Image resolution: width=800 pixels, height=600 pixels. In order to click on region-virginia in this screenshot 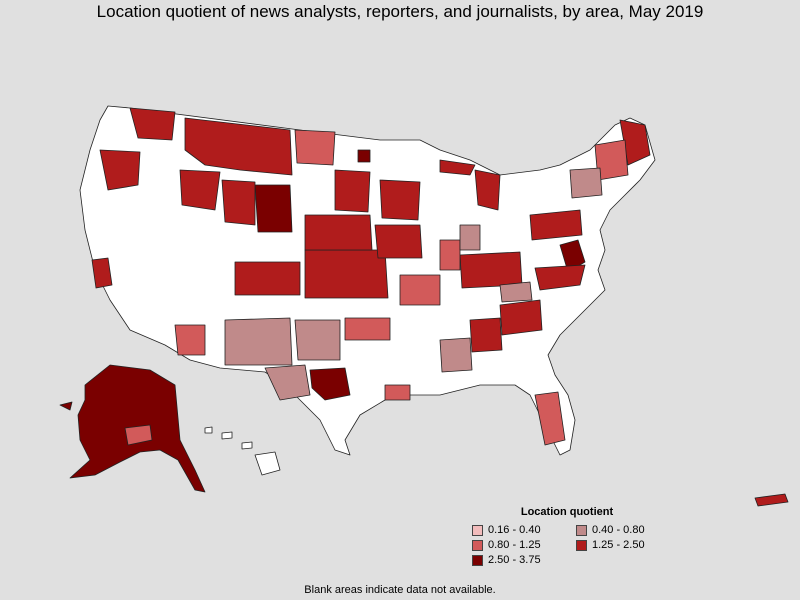, I will do `click(560, 277)`.